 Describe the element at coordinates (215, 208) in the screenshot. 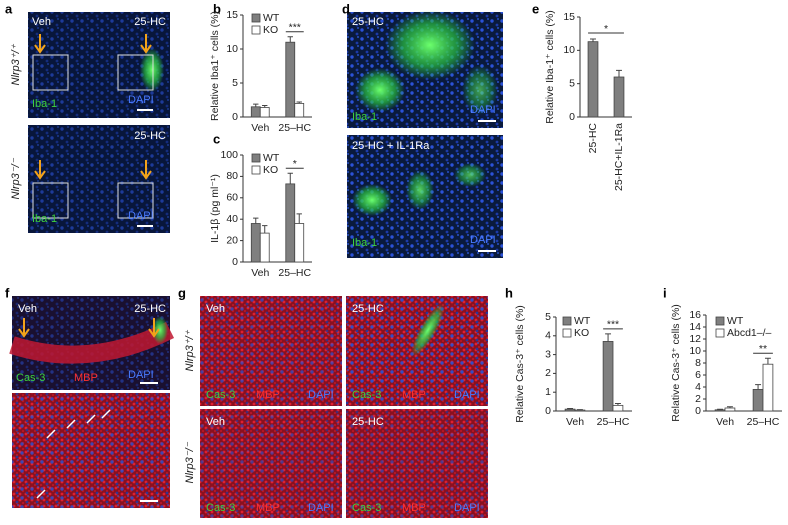

I see `y-axis-label: IL-1β (pg ml⁻¹)` at that location.